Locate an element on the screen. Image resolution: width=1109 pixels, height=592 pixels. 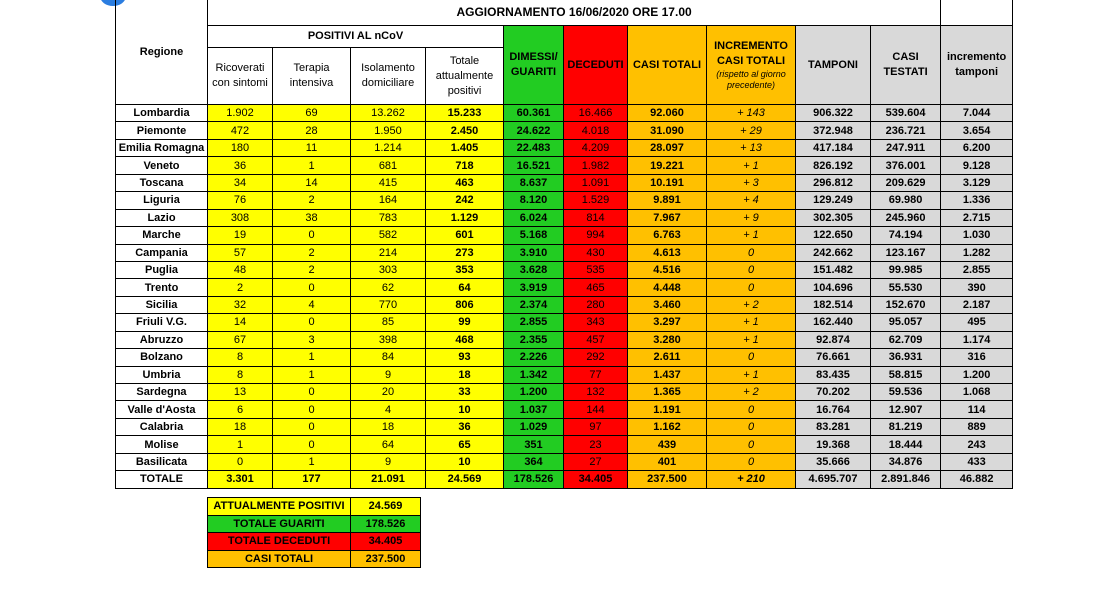
cell: 364 is located at coordinates (533, 462).